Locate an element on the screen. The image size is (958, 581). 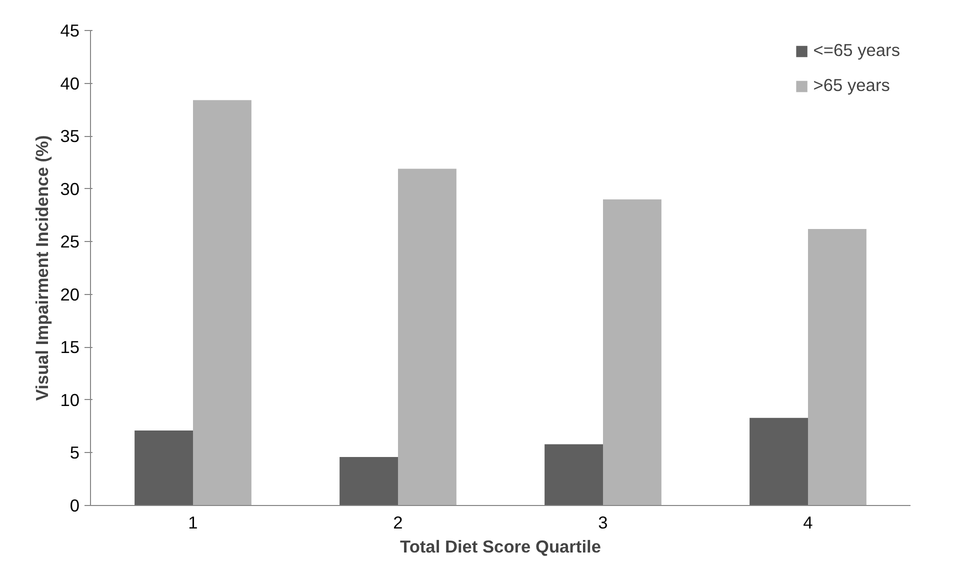
y-tick-label: 25 is located at coordinates (70, 242).